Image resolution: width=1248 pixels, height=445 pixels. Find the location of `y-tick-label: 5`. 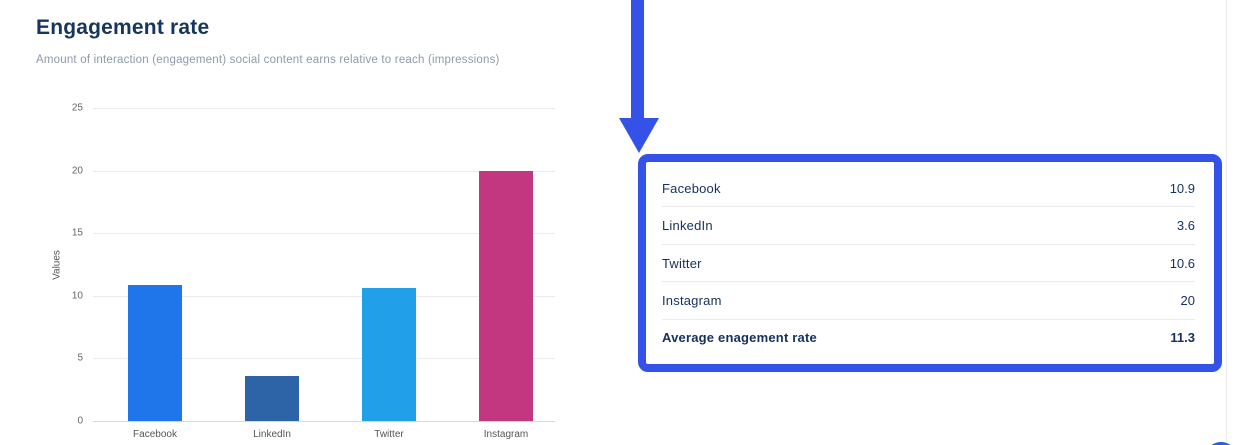

y-tick-label: 5 is located at coordinates (80, 358).